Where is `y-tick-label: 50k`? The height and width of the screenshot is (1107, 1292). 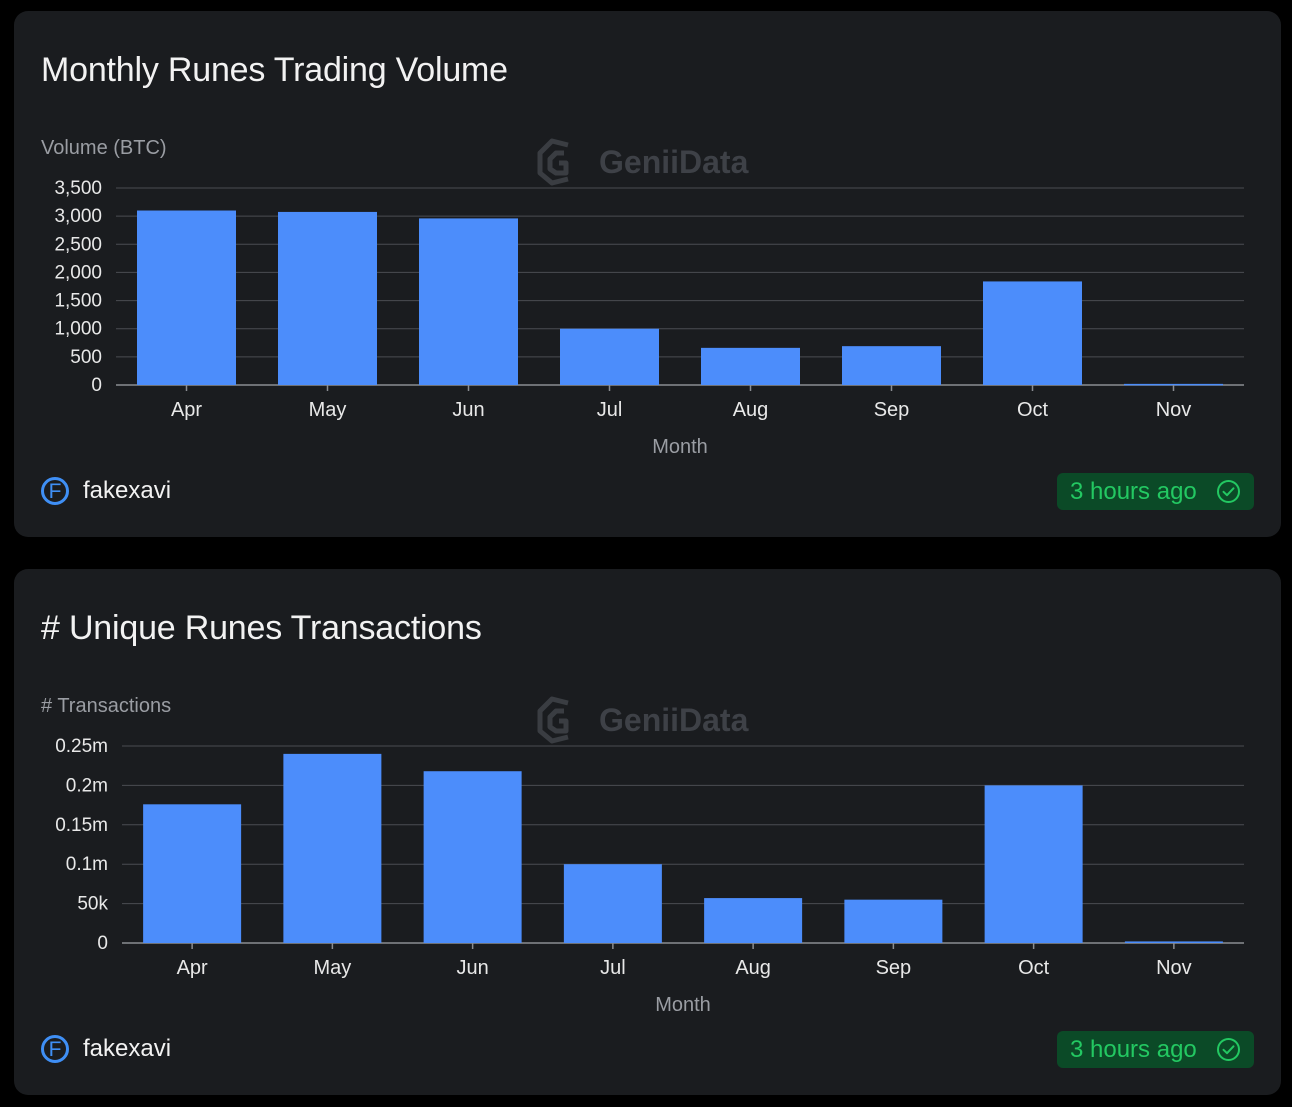
y-tick-label: 50k is located at coordinates (92, 904).